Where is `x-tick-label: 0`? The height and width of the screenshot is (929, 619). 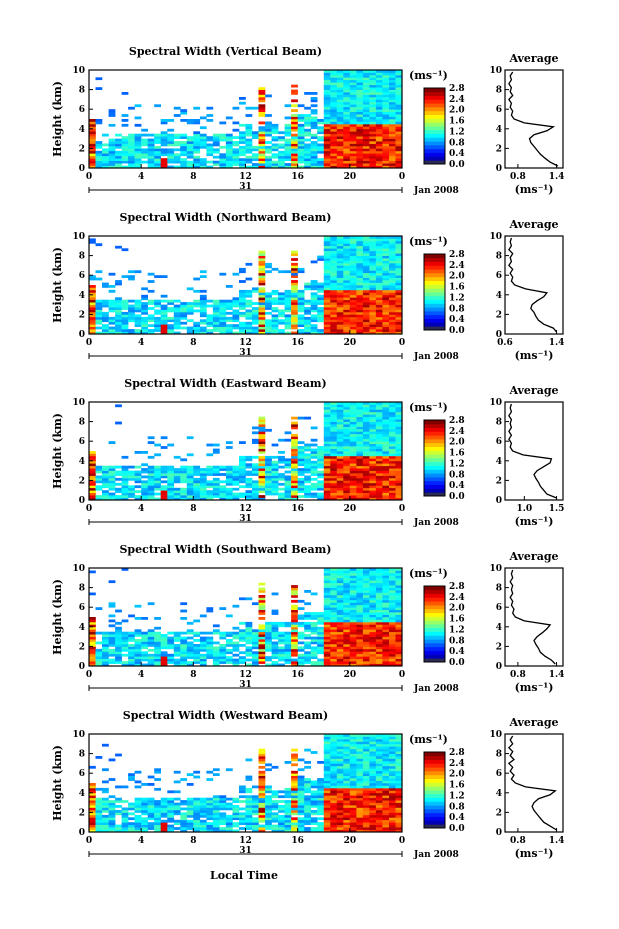 x-tick-label: 0 is located at coordinates (402, 177).